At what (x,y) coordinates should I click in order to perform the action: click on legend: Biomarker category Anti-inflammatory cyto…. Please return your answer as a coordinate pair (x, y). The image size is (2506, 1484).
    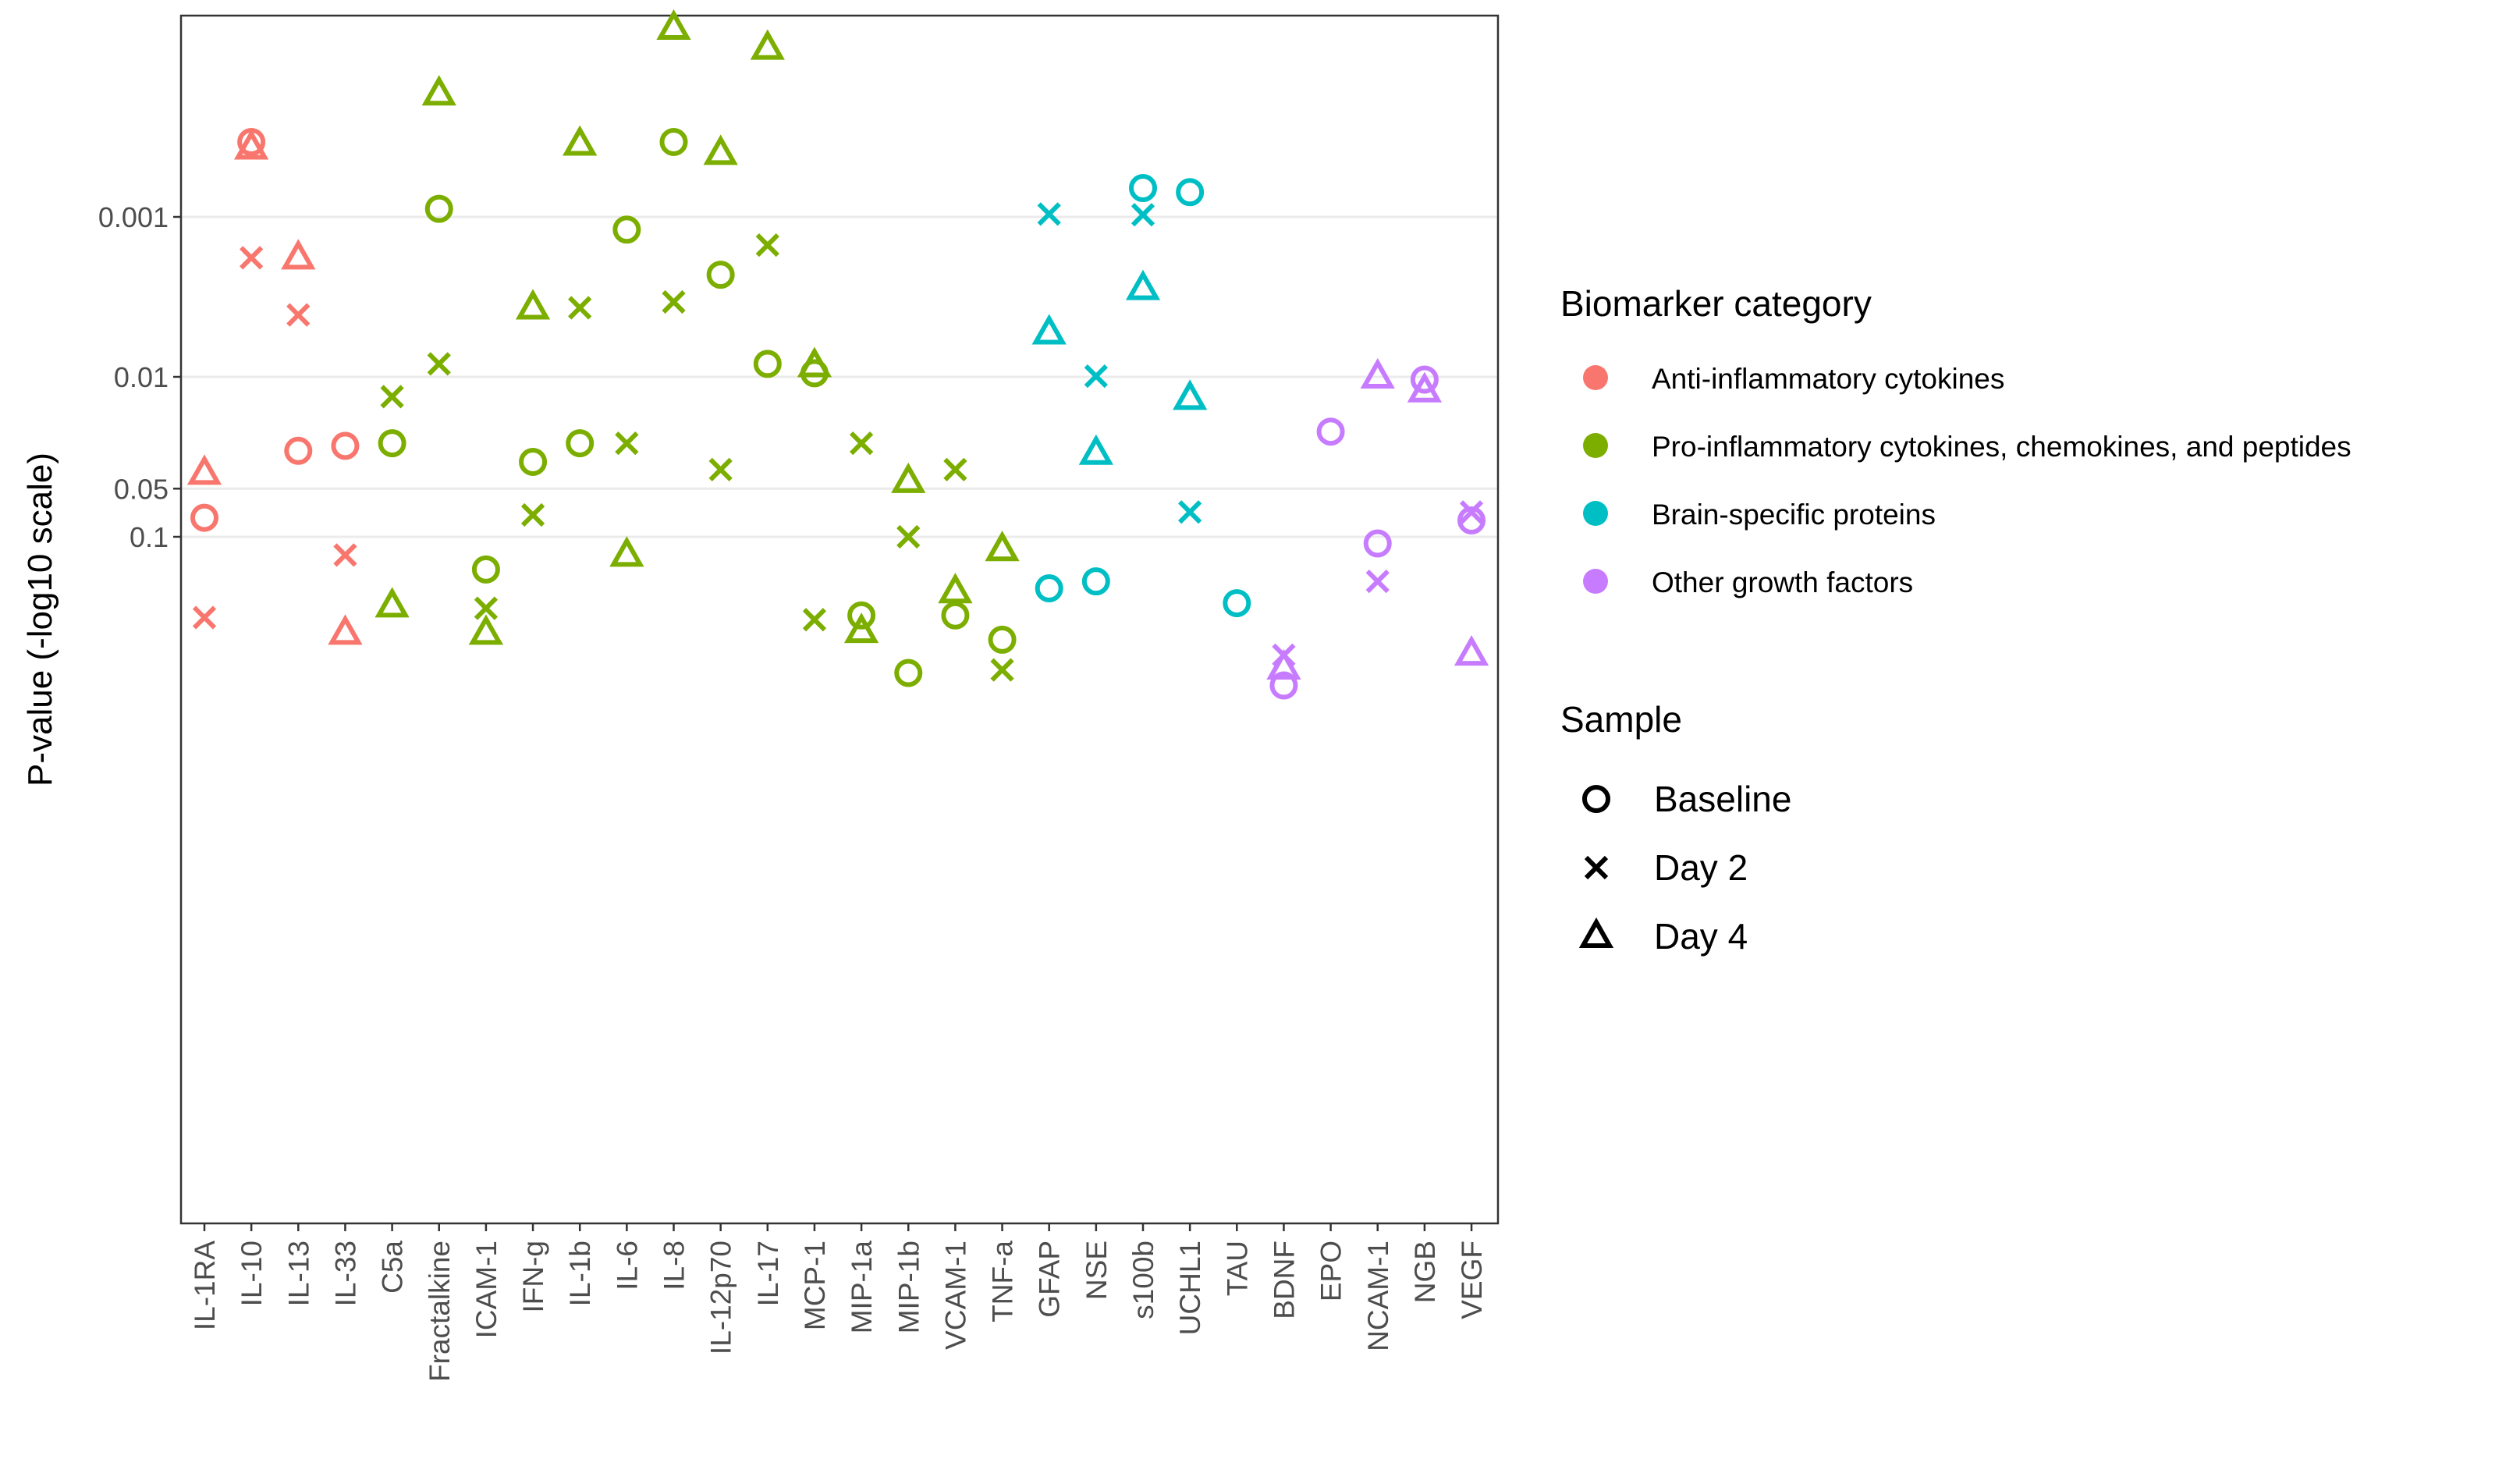
    Looking at the image, I should click on (1956, 620).